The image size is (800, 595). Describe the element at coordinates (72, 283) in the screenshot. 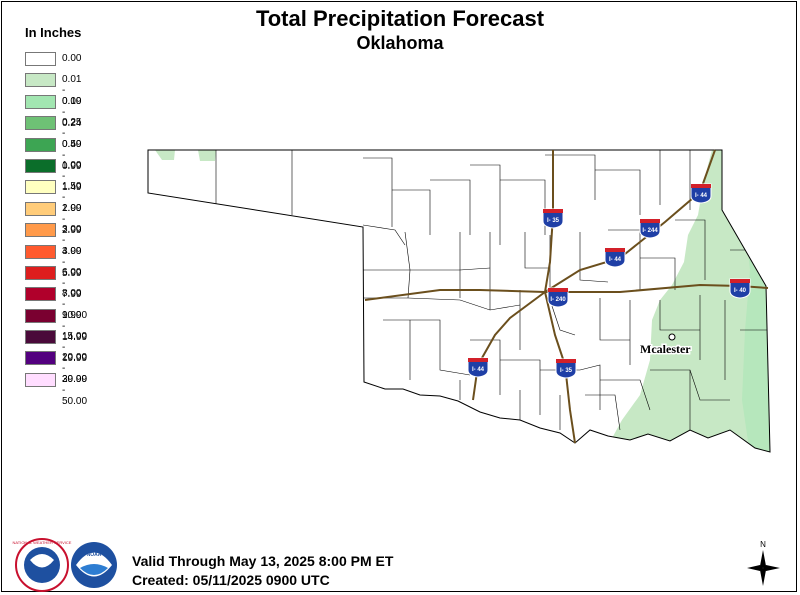

I see `legend-label: 6.00 - 7.99` at that location.